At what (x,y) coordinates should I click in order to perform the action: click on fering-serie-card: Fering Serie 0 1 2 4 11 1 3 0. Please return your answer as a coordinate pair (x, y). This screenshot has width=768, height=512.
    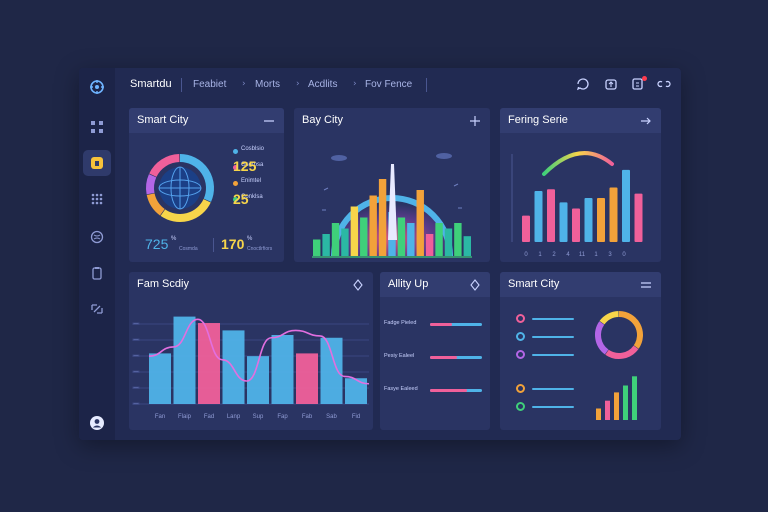
    Looking at the image, I should click on (580, 185).